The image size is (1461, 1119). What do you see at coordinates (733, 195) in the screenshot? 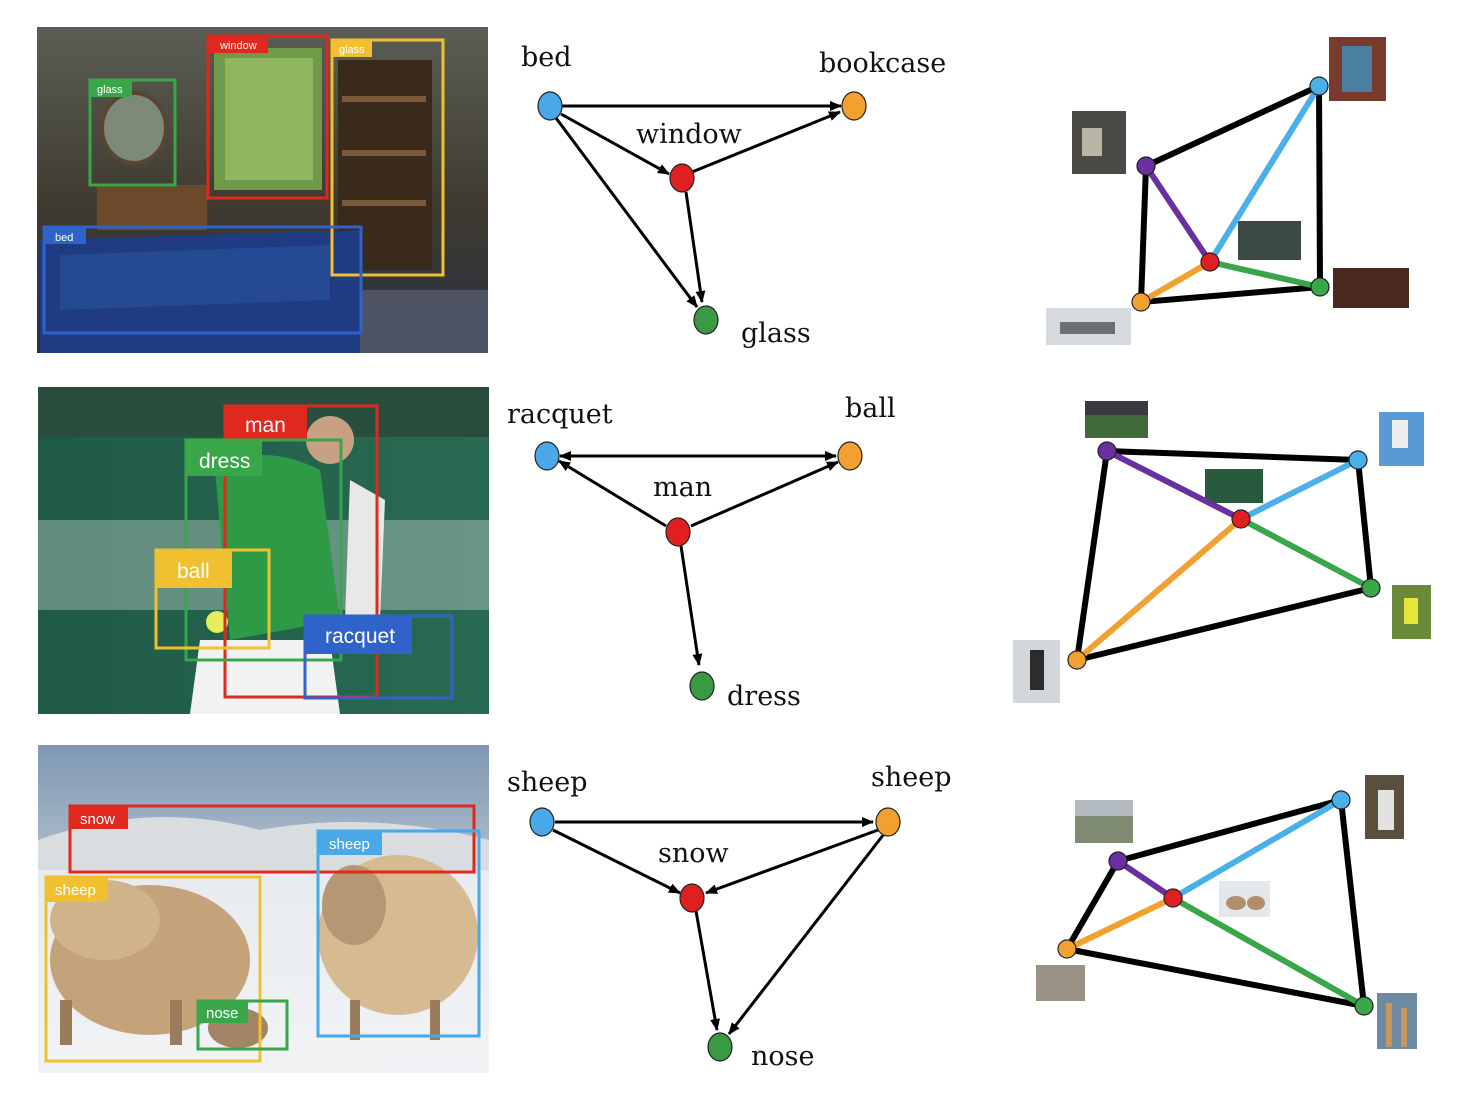
I see `scene-graph-bedroom: bed bookcase window glass` at bounding box center [733, 195].